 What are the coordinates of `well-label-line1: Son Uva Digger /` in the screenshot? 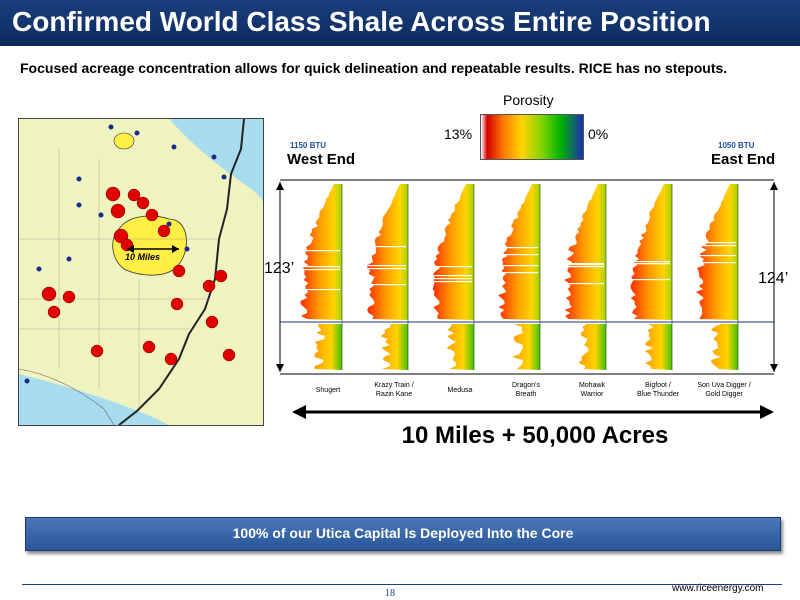 It's located at (724, 385).